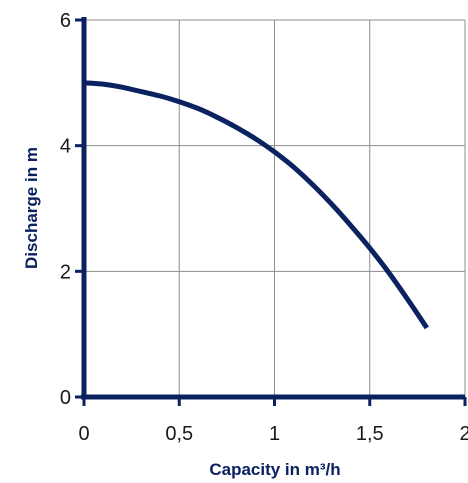  What do you see at coordinates (179, 434) in the screenshot?
I see `x-tick-label-1: 0,5` at bounding box center [179, 434].